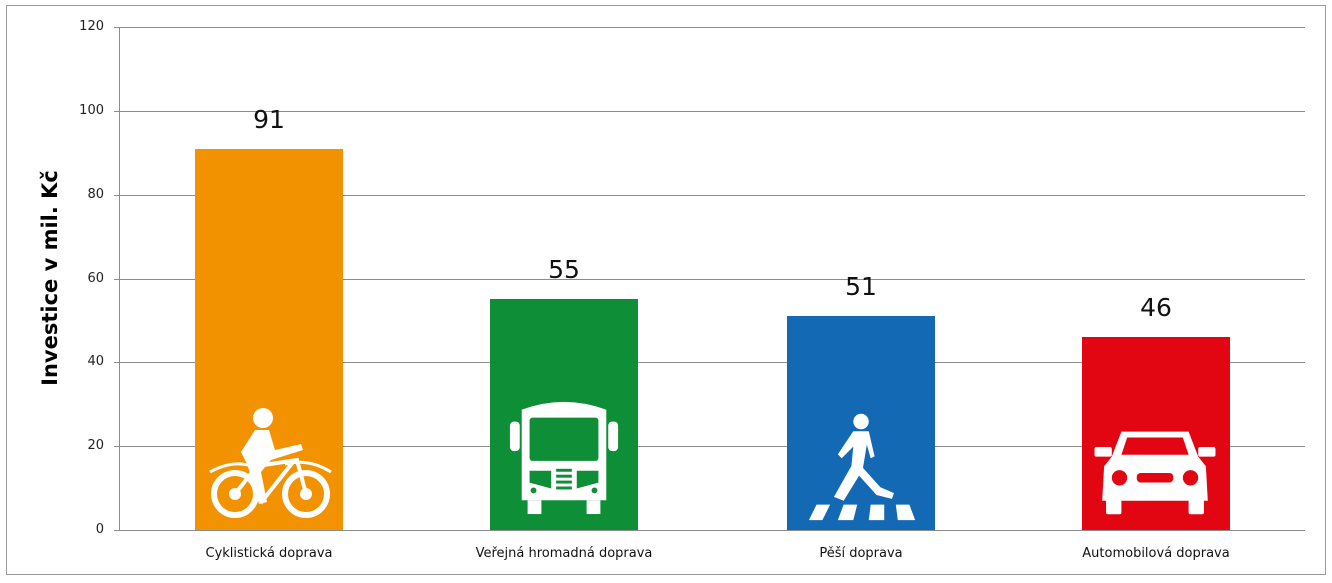 Image resolution: width=1332 pixels, height=583 pixels. What do you see at coordinates (95, 194) in the screenshot?
I see `y-tick-label: 80` at bounding box center [95, 194].